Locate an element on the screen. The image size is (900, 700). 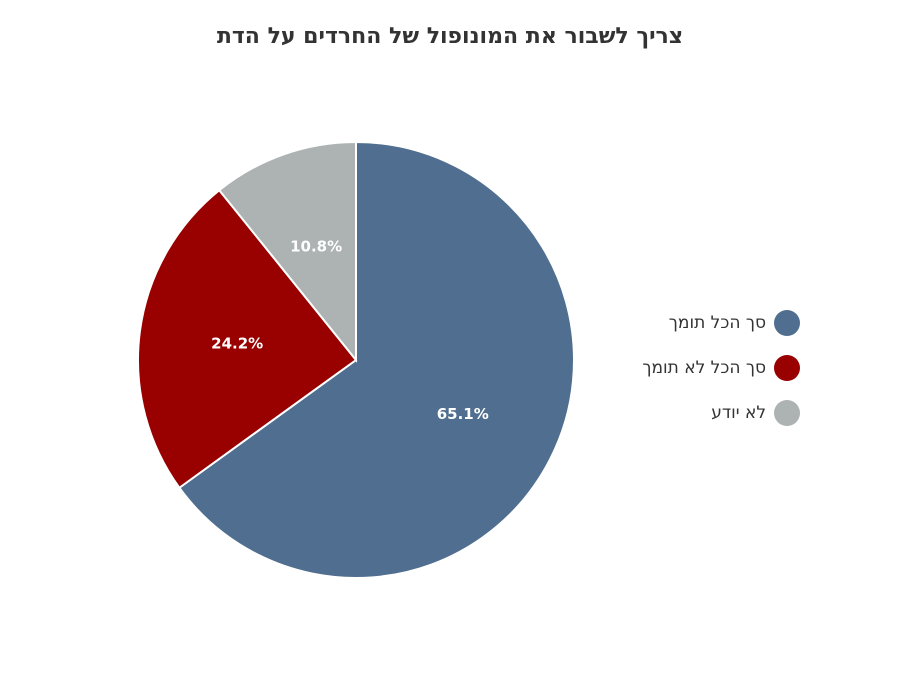
legend-item-oppose: סך הכל לא תומך is located at coordinates (721, 367).